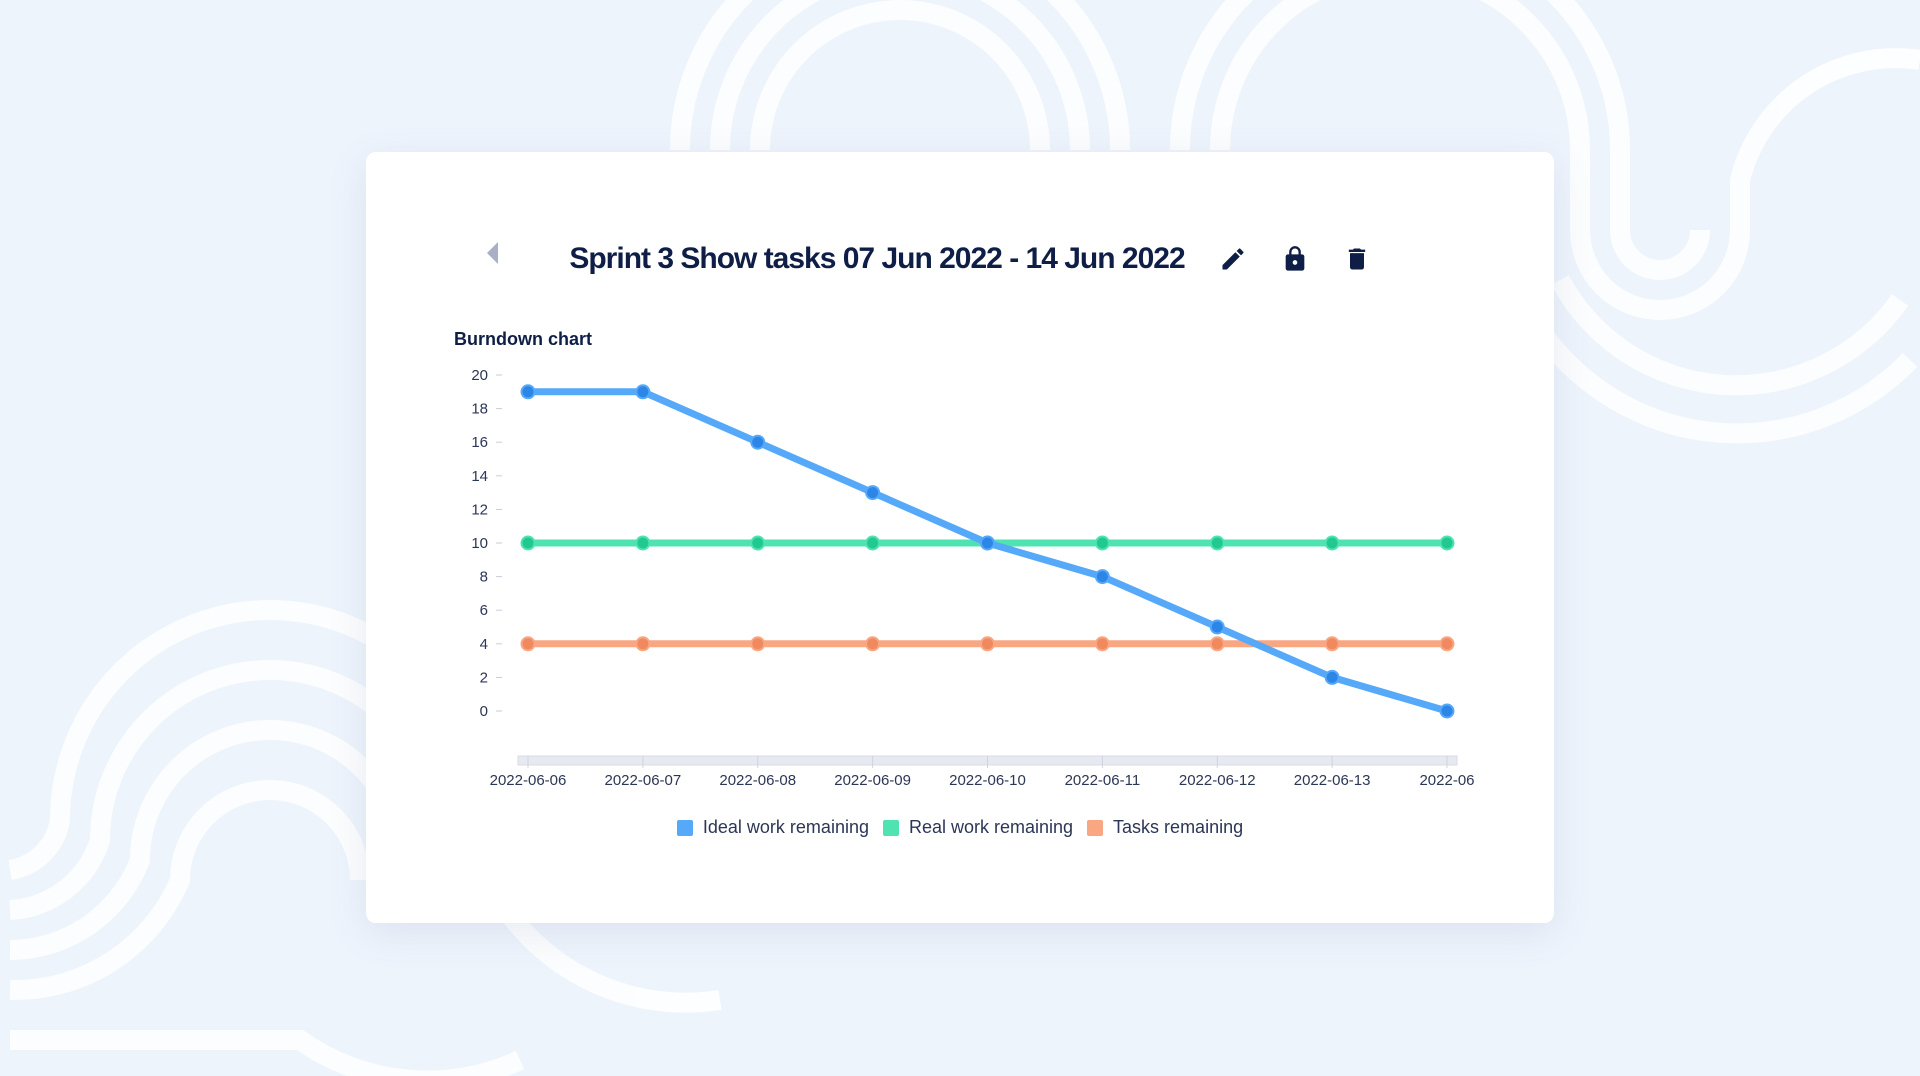  What do you see at coordinates (479, 476) in the screenshot?
I see `y-tick-label: 14` at bounding box center [479, 476].